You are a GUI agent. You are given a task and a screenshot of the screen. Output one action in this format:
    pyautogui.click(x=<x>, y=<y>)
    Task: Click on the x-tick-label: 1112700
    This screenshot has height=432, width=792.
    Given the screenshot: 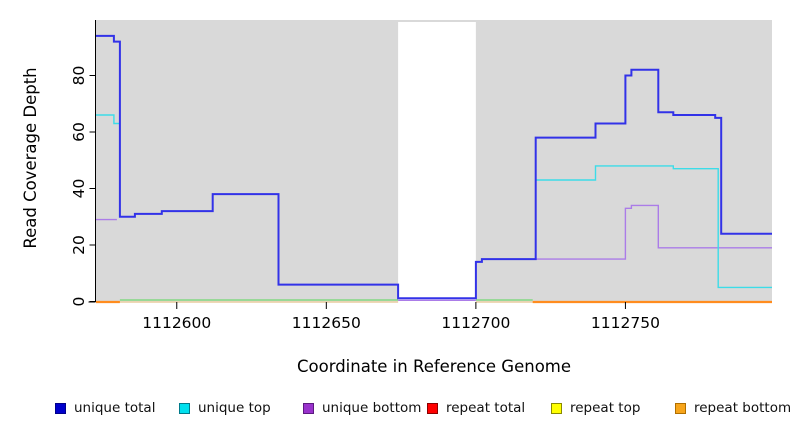 What is the action you would take?
    pyautogui.click(x=475, y=323)
    